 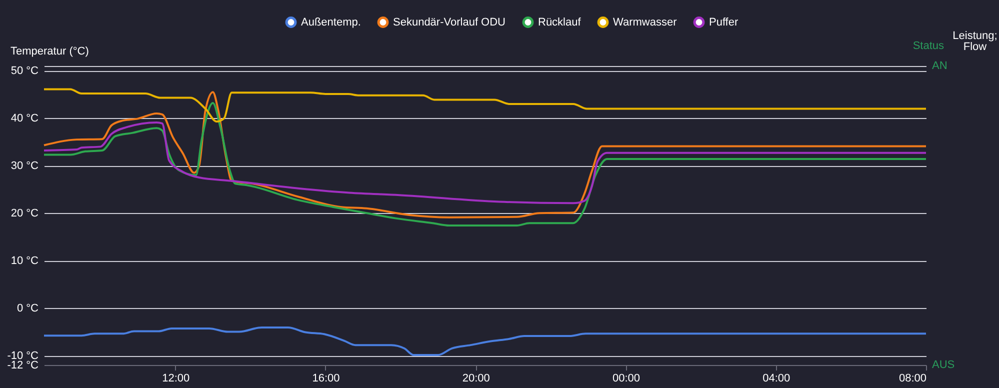 What do you see at coordinates (24, 261) in the screenshot?
I see `y-tick-label: 10 °C` at bounding box center [24, 261].